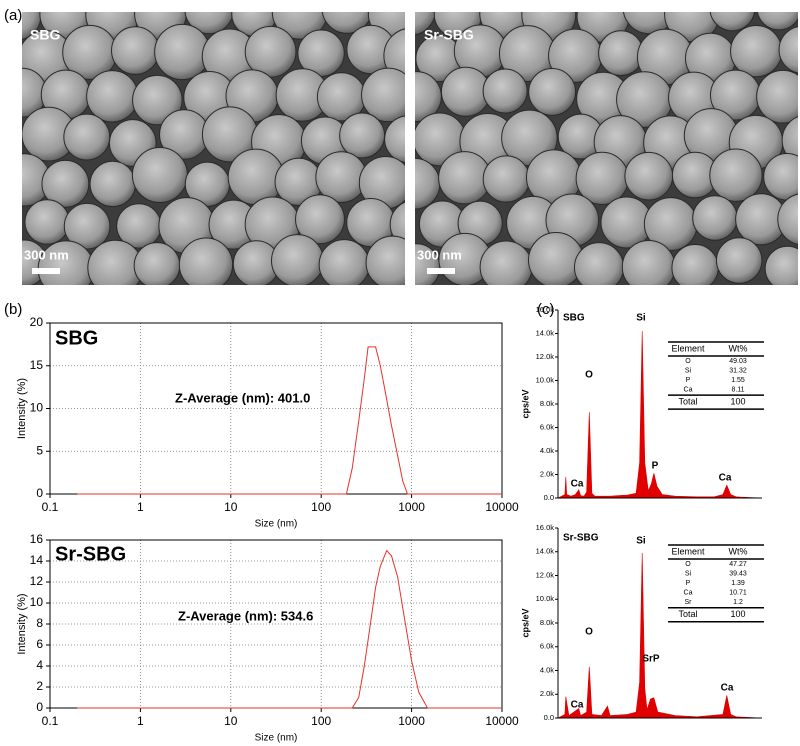 The width and height of the screenshot is (800, 746). I want to click on y-tick-label: 2, so click(39, 686).